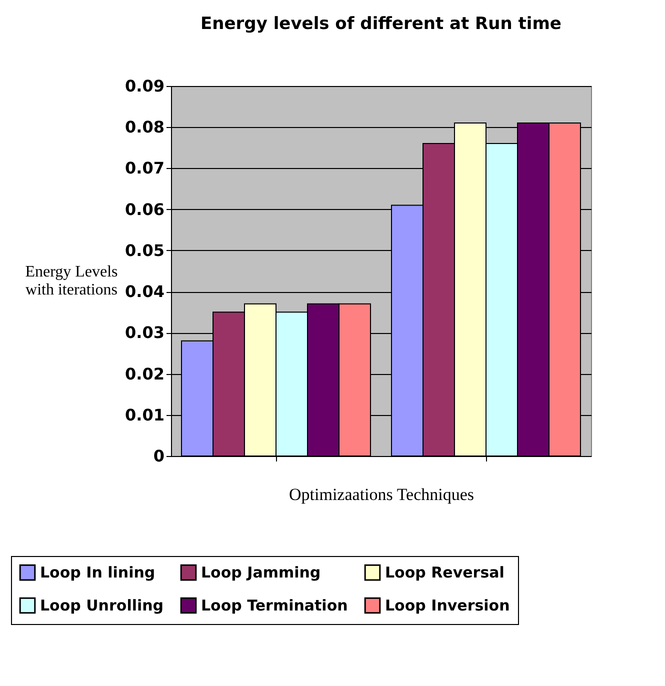  I want to click on y-tick-label: 0.03, so click(144, 332).